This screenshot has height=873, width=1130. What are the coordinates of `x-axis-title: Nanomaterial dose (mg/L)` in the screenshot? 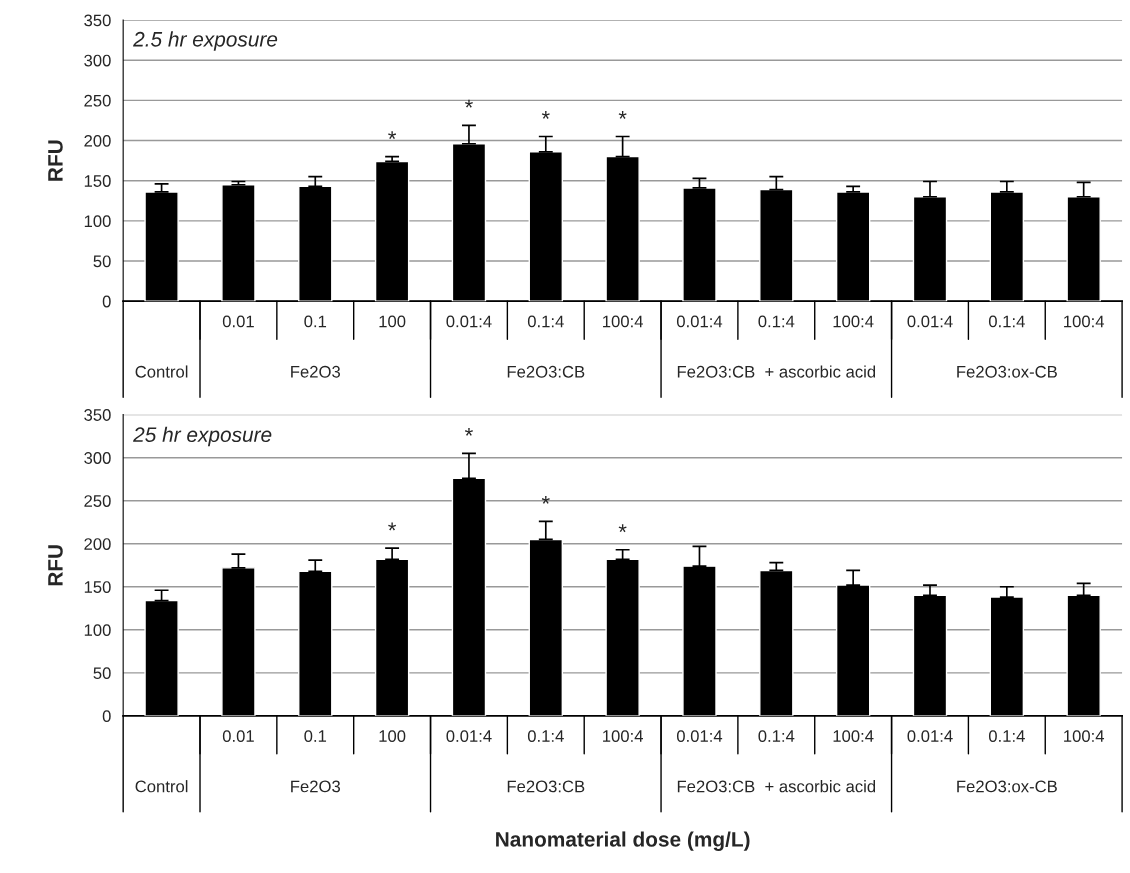 It's located at (623, 841).